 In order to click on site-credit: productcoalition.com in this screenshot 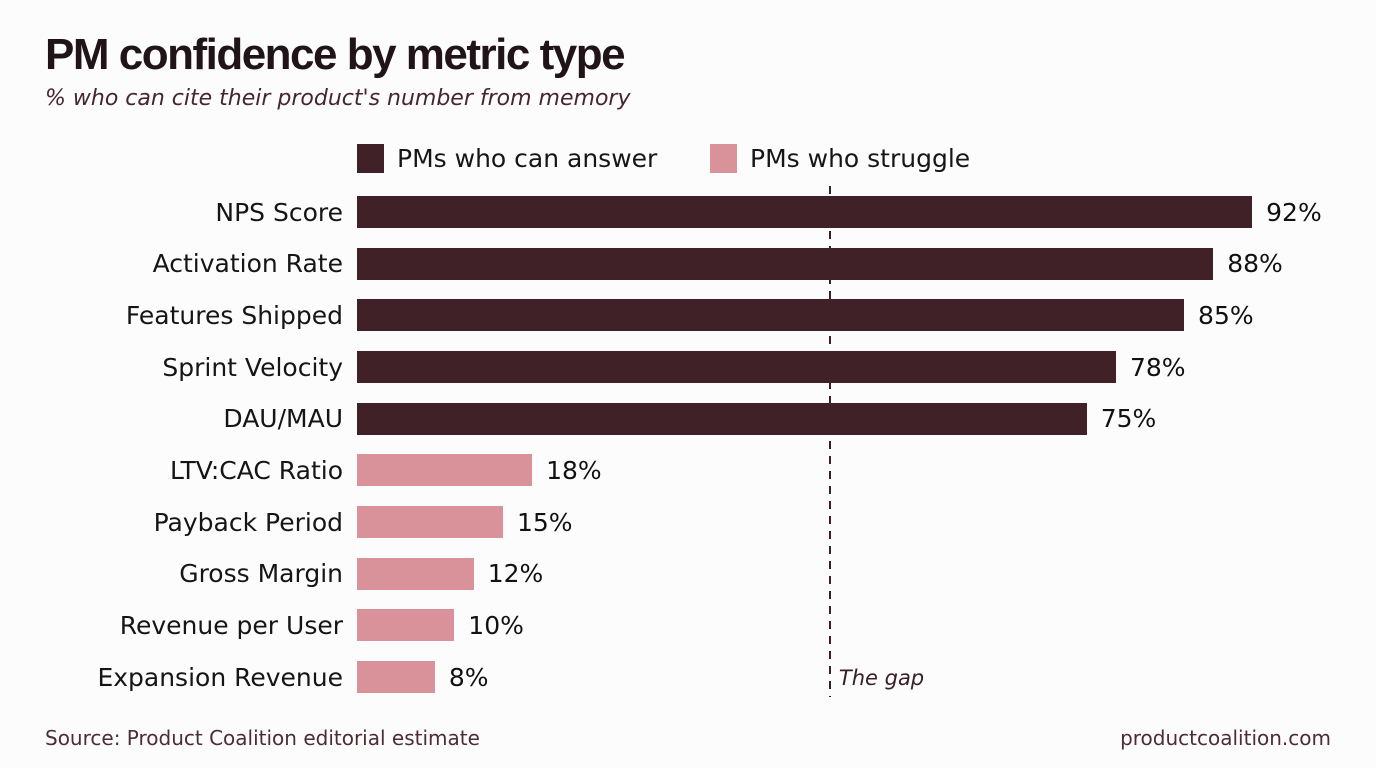, I will do `click(1225, 738)`.